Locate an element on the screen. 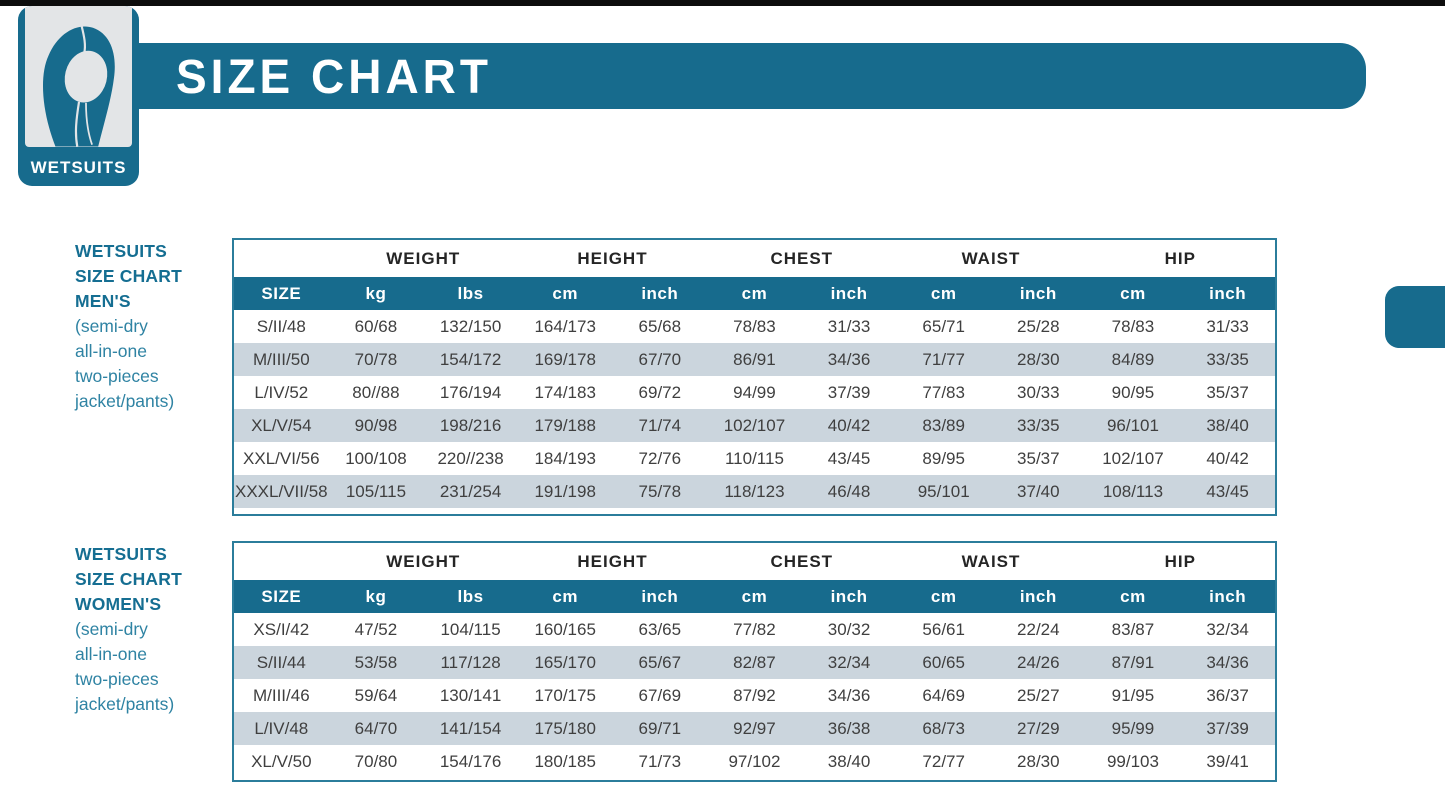  size-cell: 40/42 is located at coordinates (1227, 458).